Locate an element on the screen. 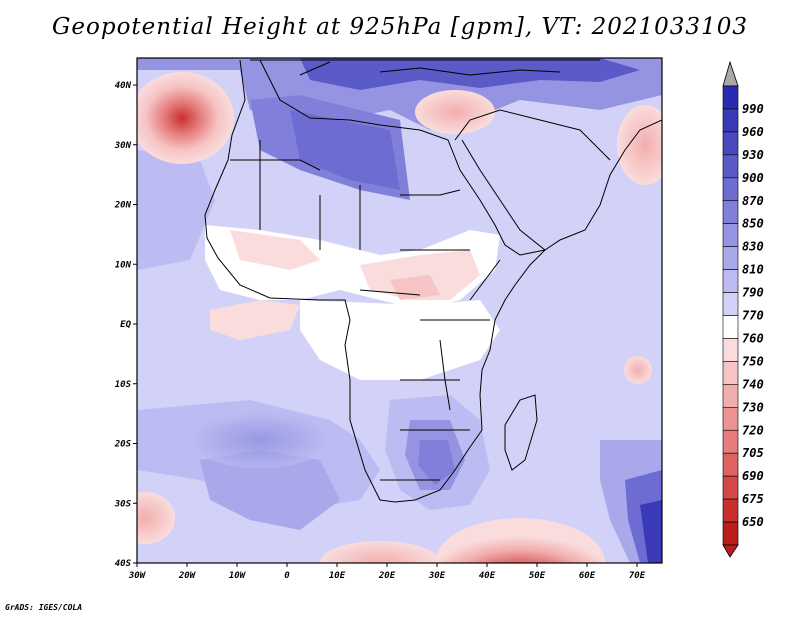  credit-text: GrADS: IGES/COLA is located at coordinates (44, 607).